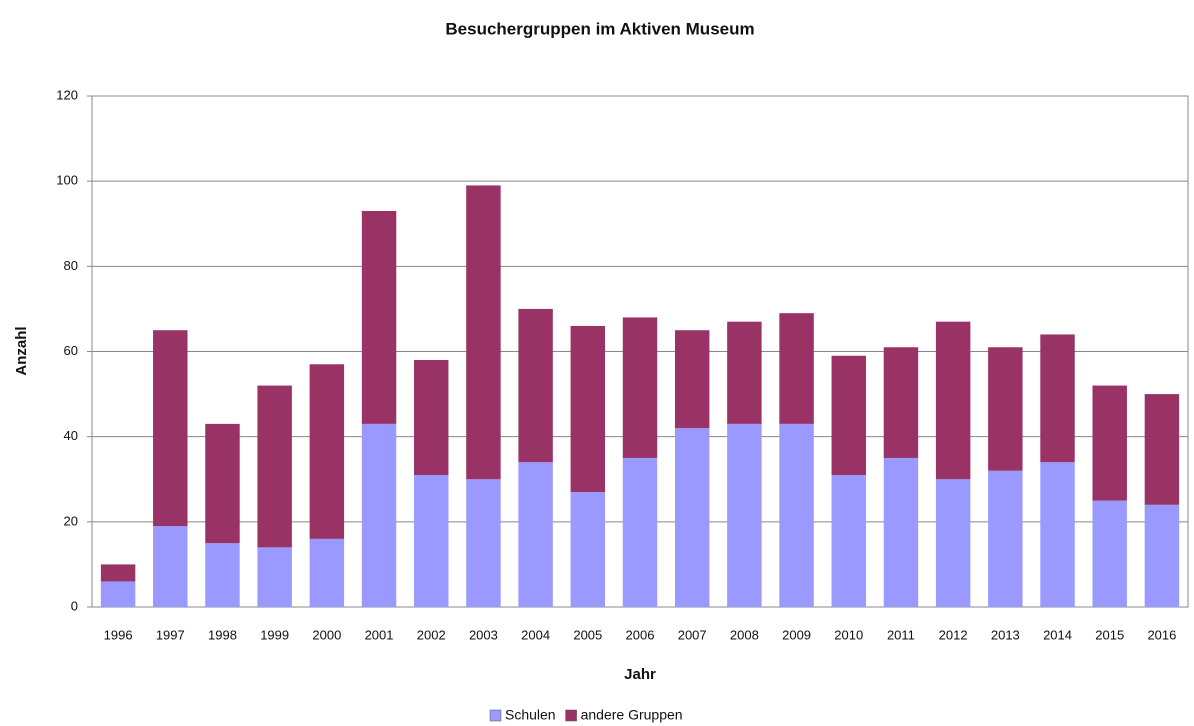  What do you see at coordinates (535, 634) in the screenshot?
I see `x-tick-label: 2004` at bounding box center [535, 634].